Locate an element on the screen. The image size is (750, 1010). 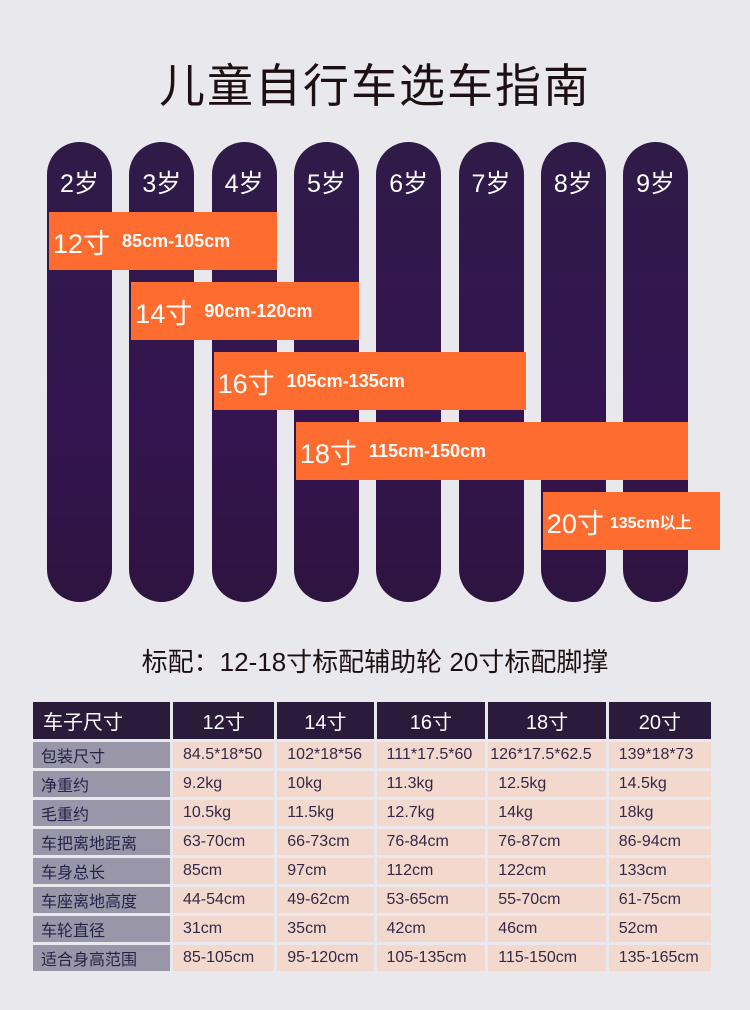
table-cell: 133cm is located at coordinates (659, 871).